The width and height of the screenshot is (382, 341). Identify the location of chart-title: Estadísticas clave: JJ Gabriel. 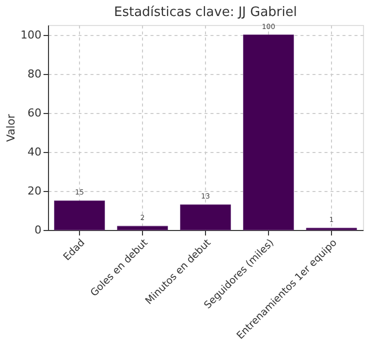
(206, 12).